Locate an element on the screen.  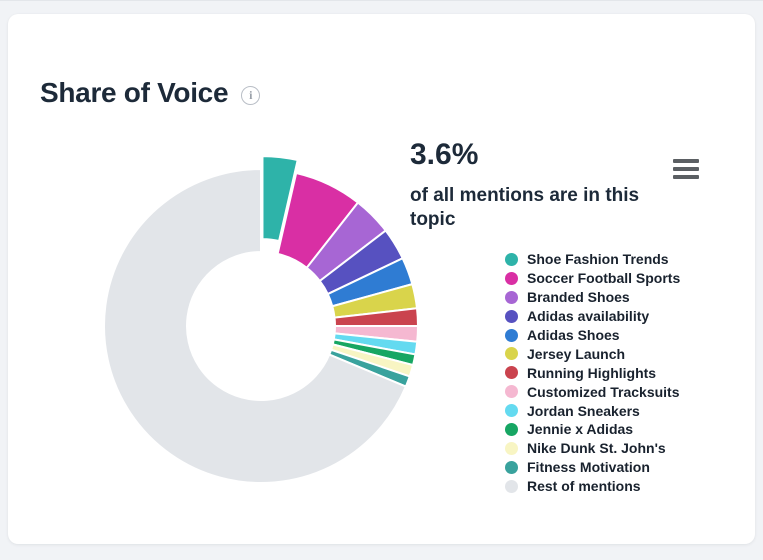
legend-label: Running Highlights is located at coordinates (592, 372).